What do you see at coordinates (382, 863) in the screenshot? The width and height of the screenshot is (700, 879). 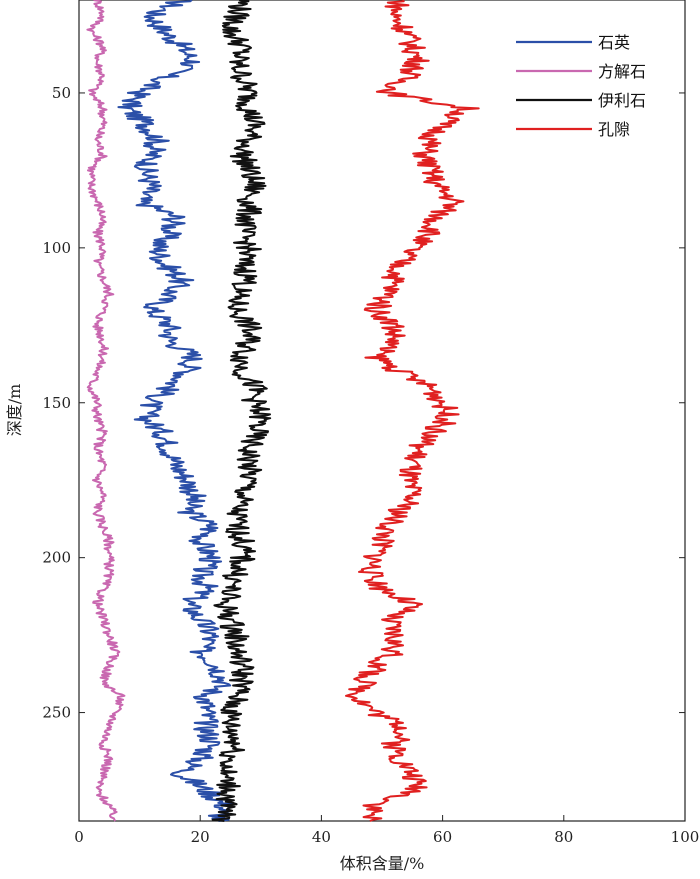 I see `x-axis-title: 体积含量/%` at bounding box center [382, 863].